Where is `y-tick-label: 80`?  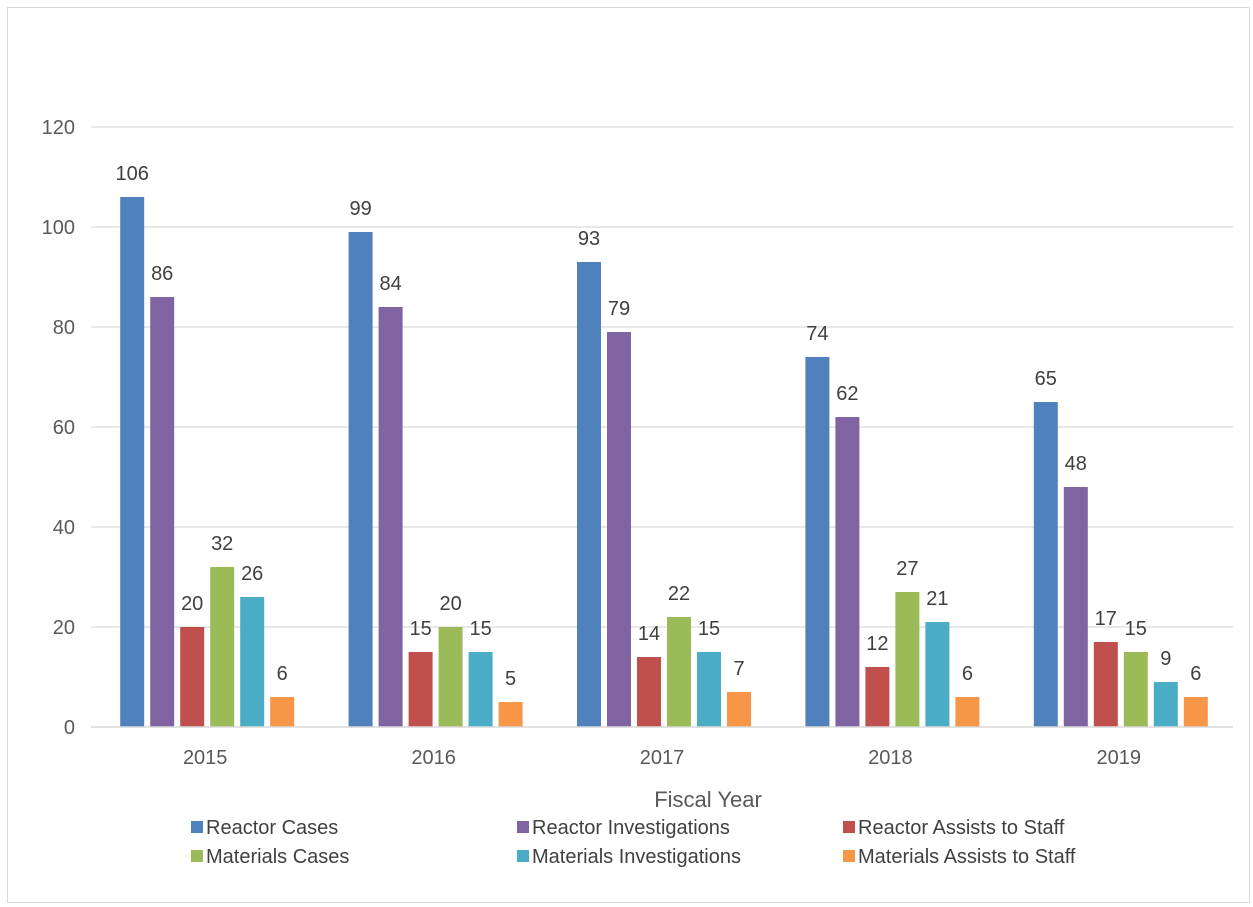
y-tick-label: 80 is located at coordinates (64, 328).